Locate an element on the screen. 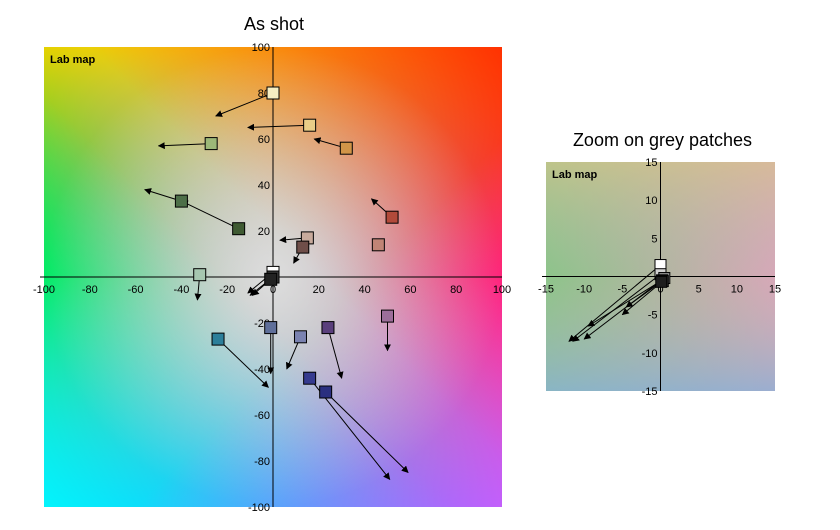 The image size is (840, 530). main-map-label: Lab map is located at coordinates (73, 60).